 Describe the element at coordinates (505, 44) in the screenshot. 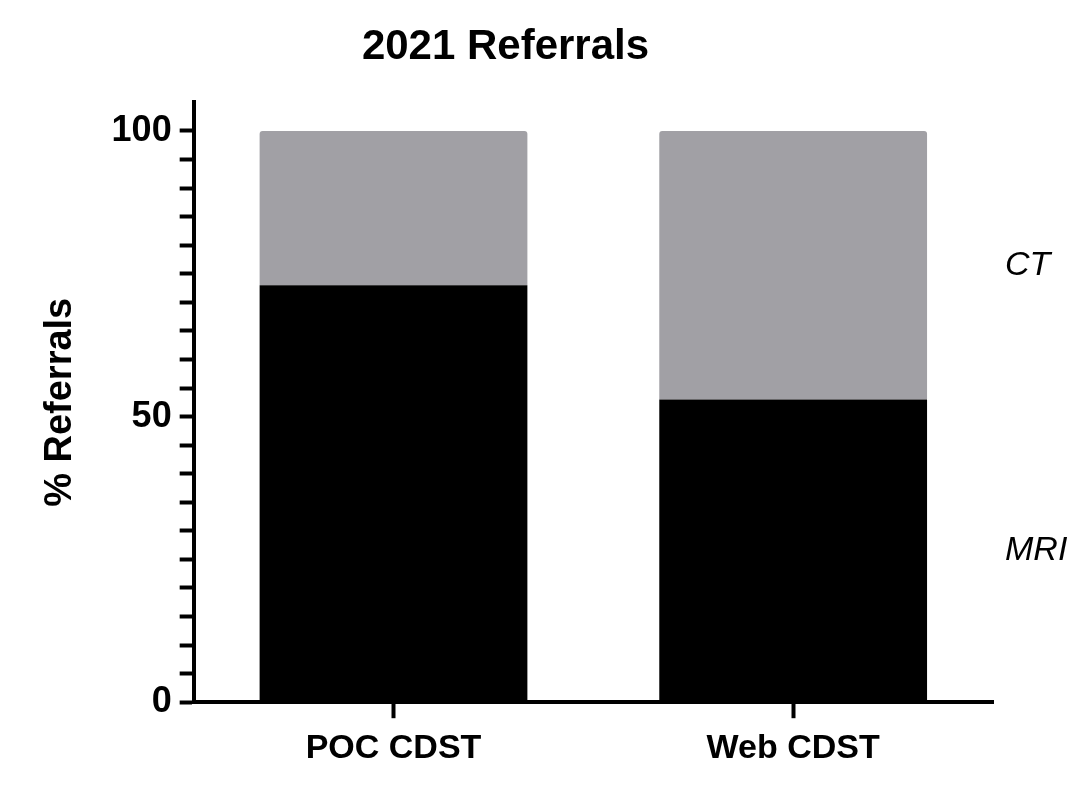

I see `chart-title: 2021 Referrals` at that location.